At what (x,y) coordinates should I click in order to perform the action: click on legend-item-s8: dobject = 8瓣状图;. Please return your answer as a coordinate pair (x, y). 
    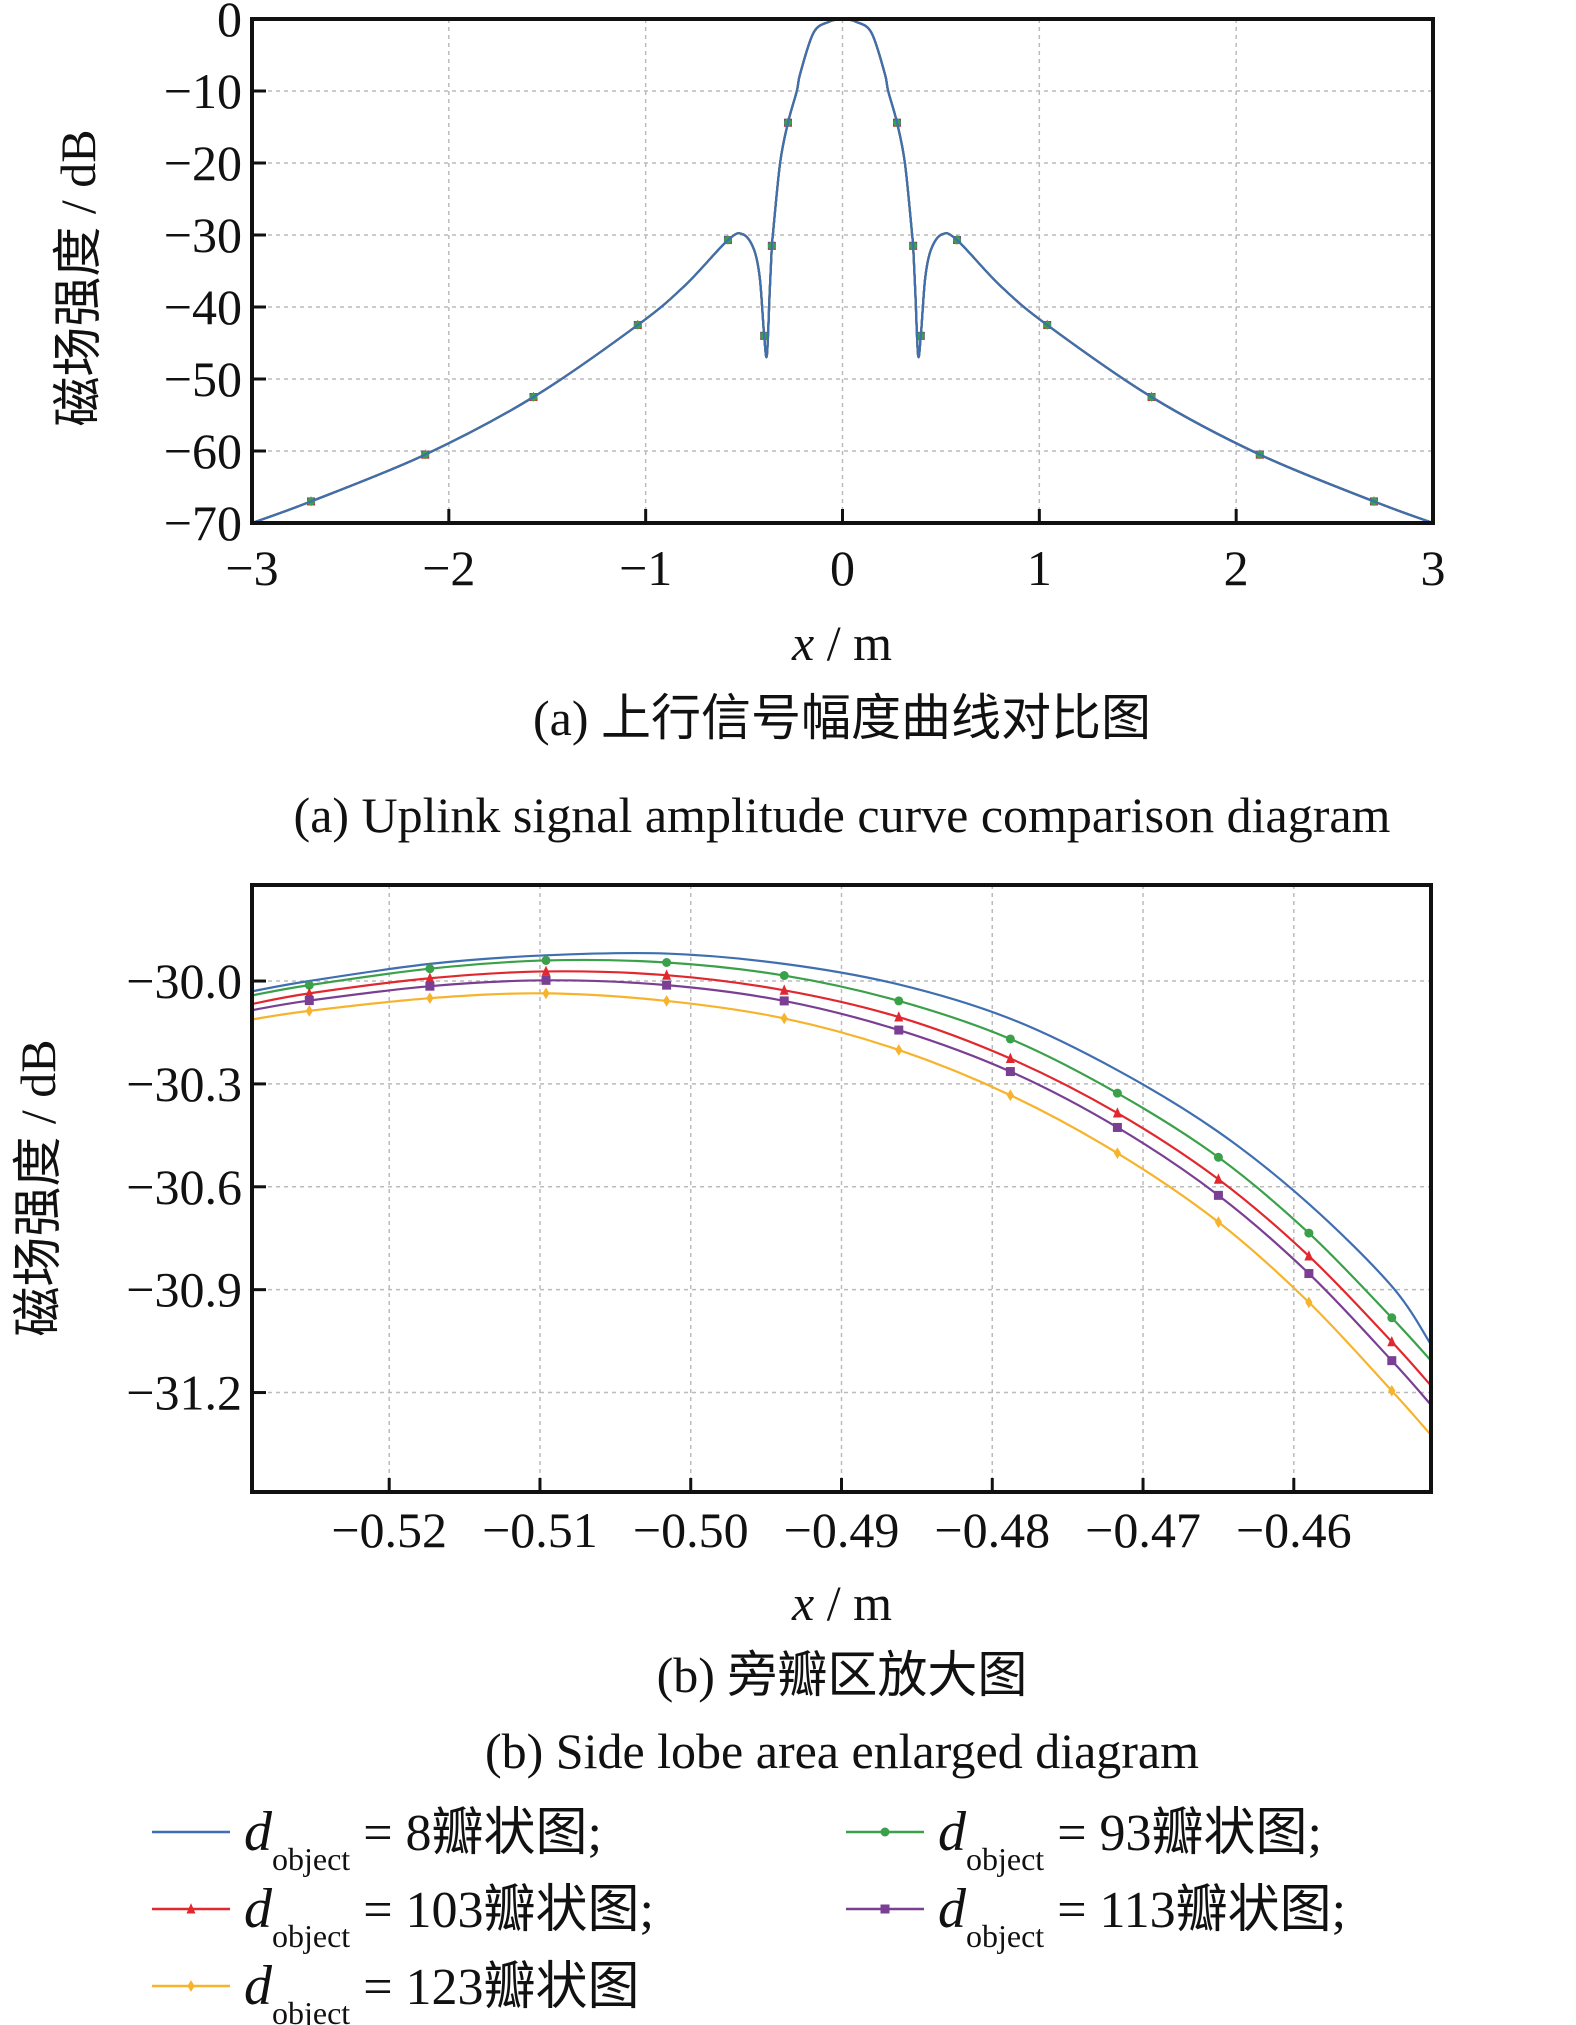
    Looking at the image, I should click on (377, 1839).